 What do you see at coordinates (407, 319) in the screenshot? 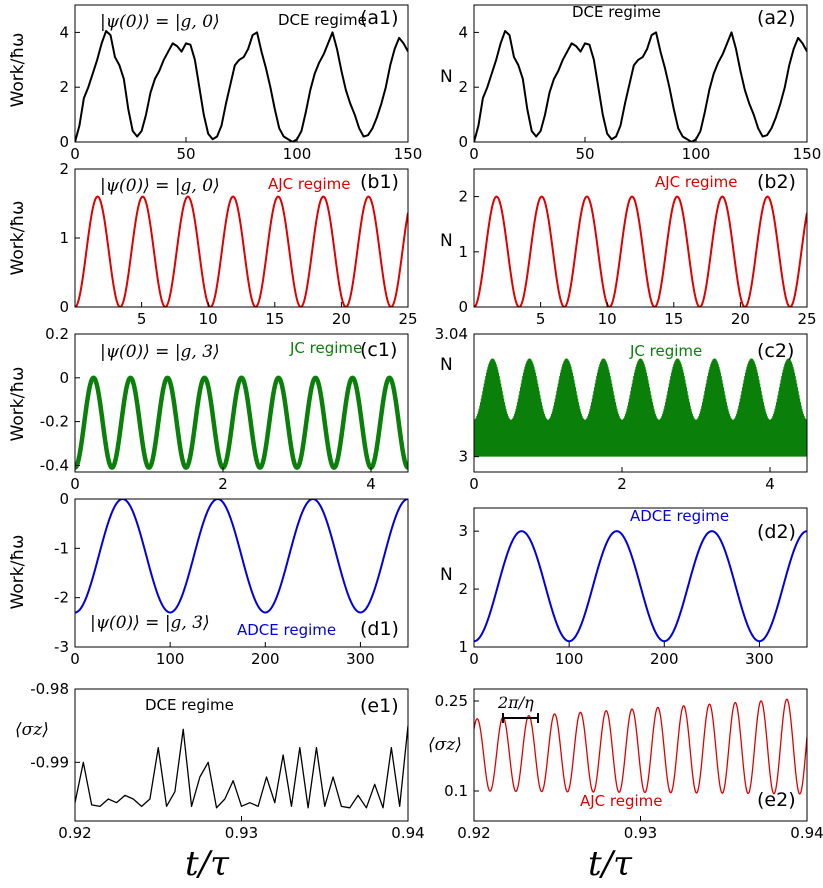
I see `x-tick-label: 25` at bounding box center [407, 319].